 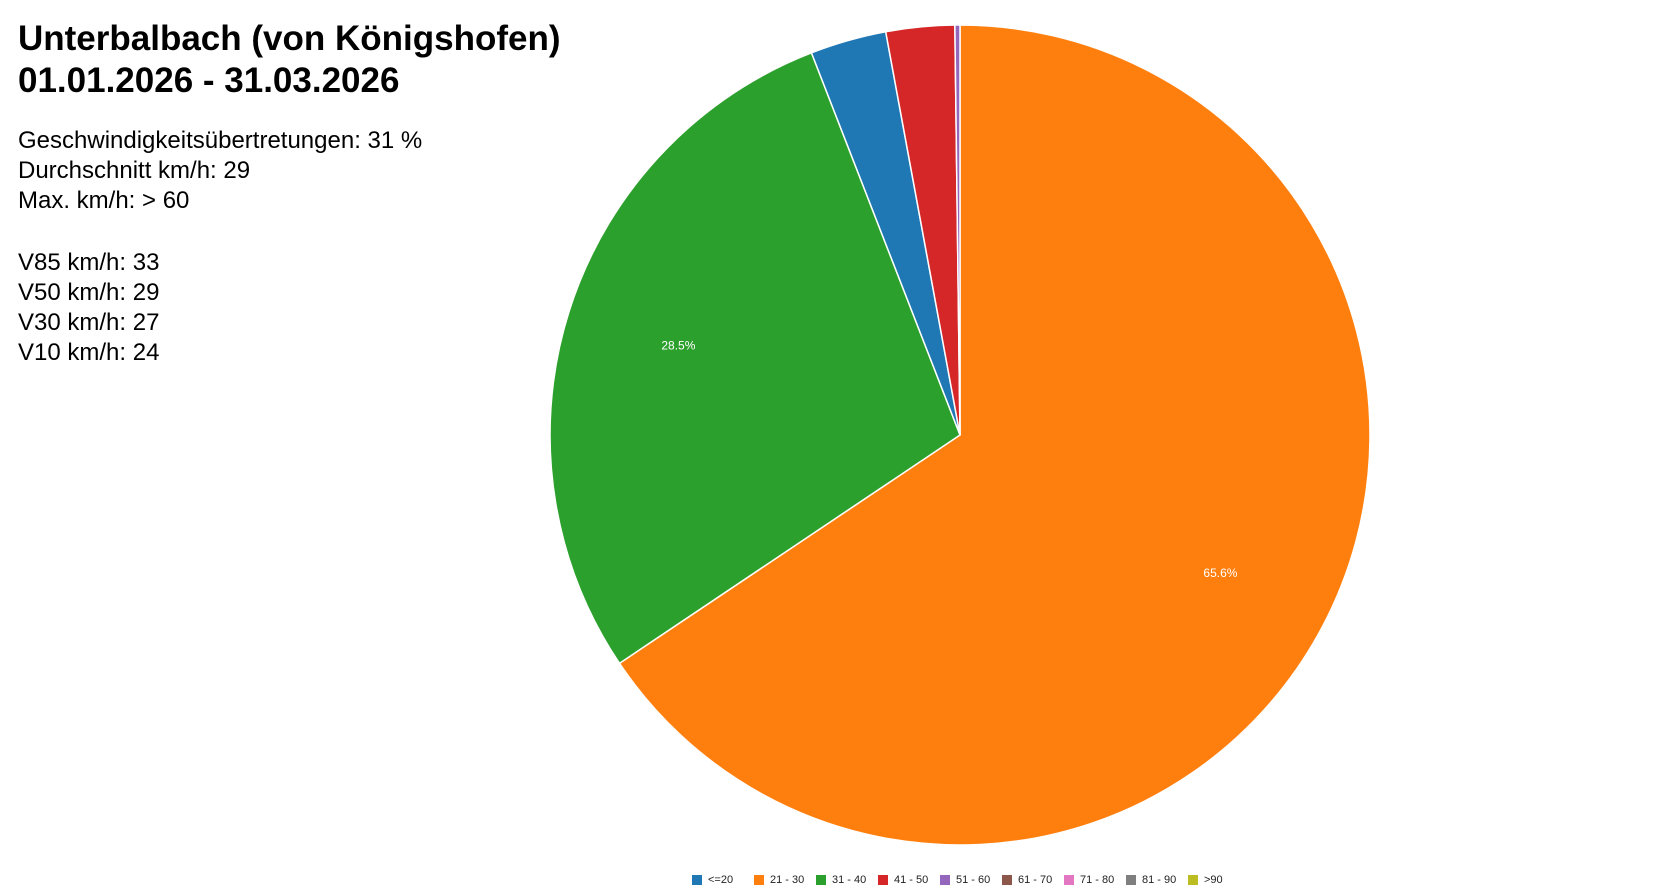 I want to click on legend-item: <=20, so click(x=712, y=880).